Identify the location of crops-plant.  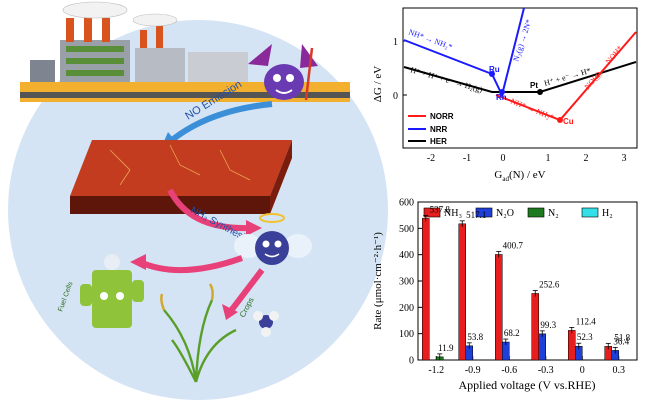
(198, 333).